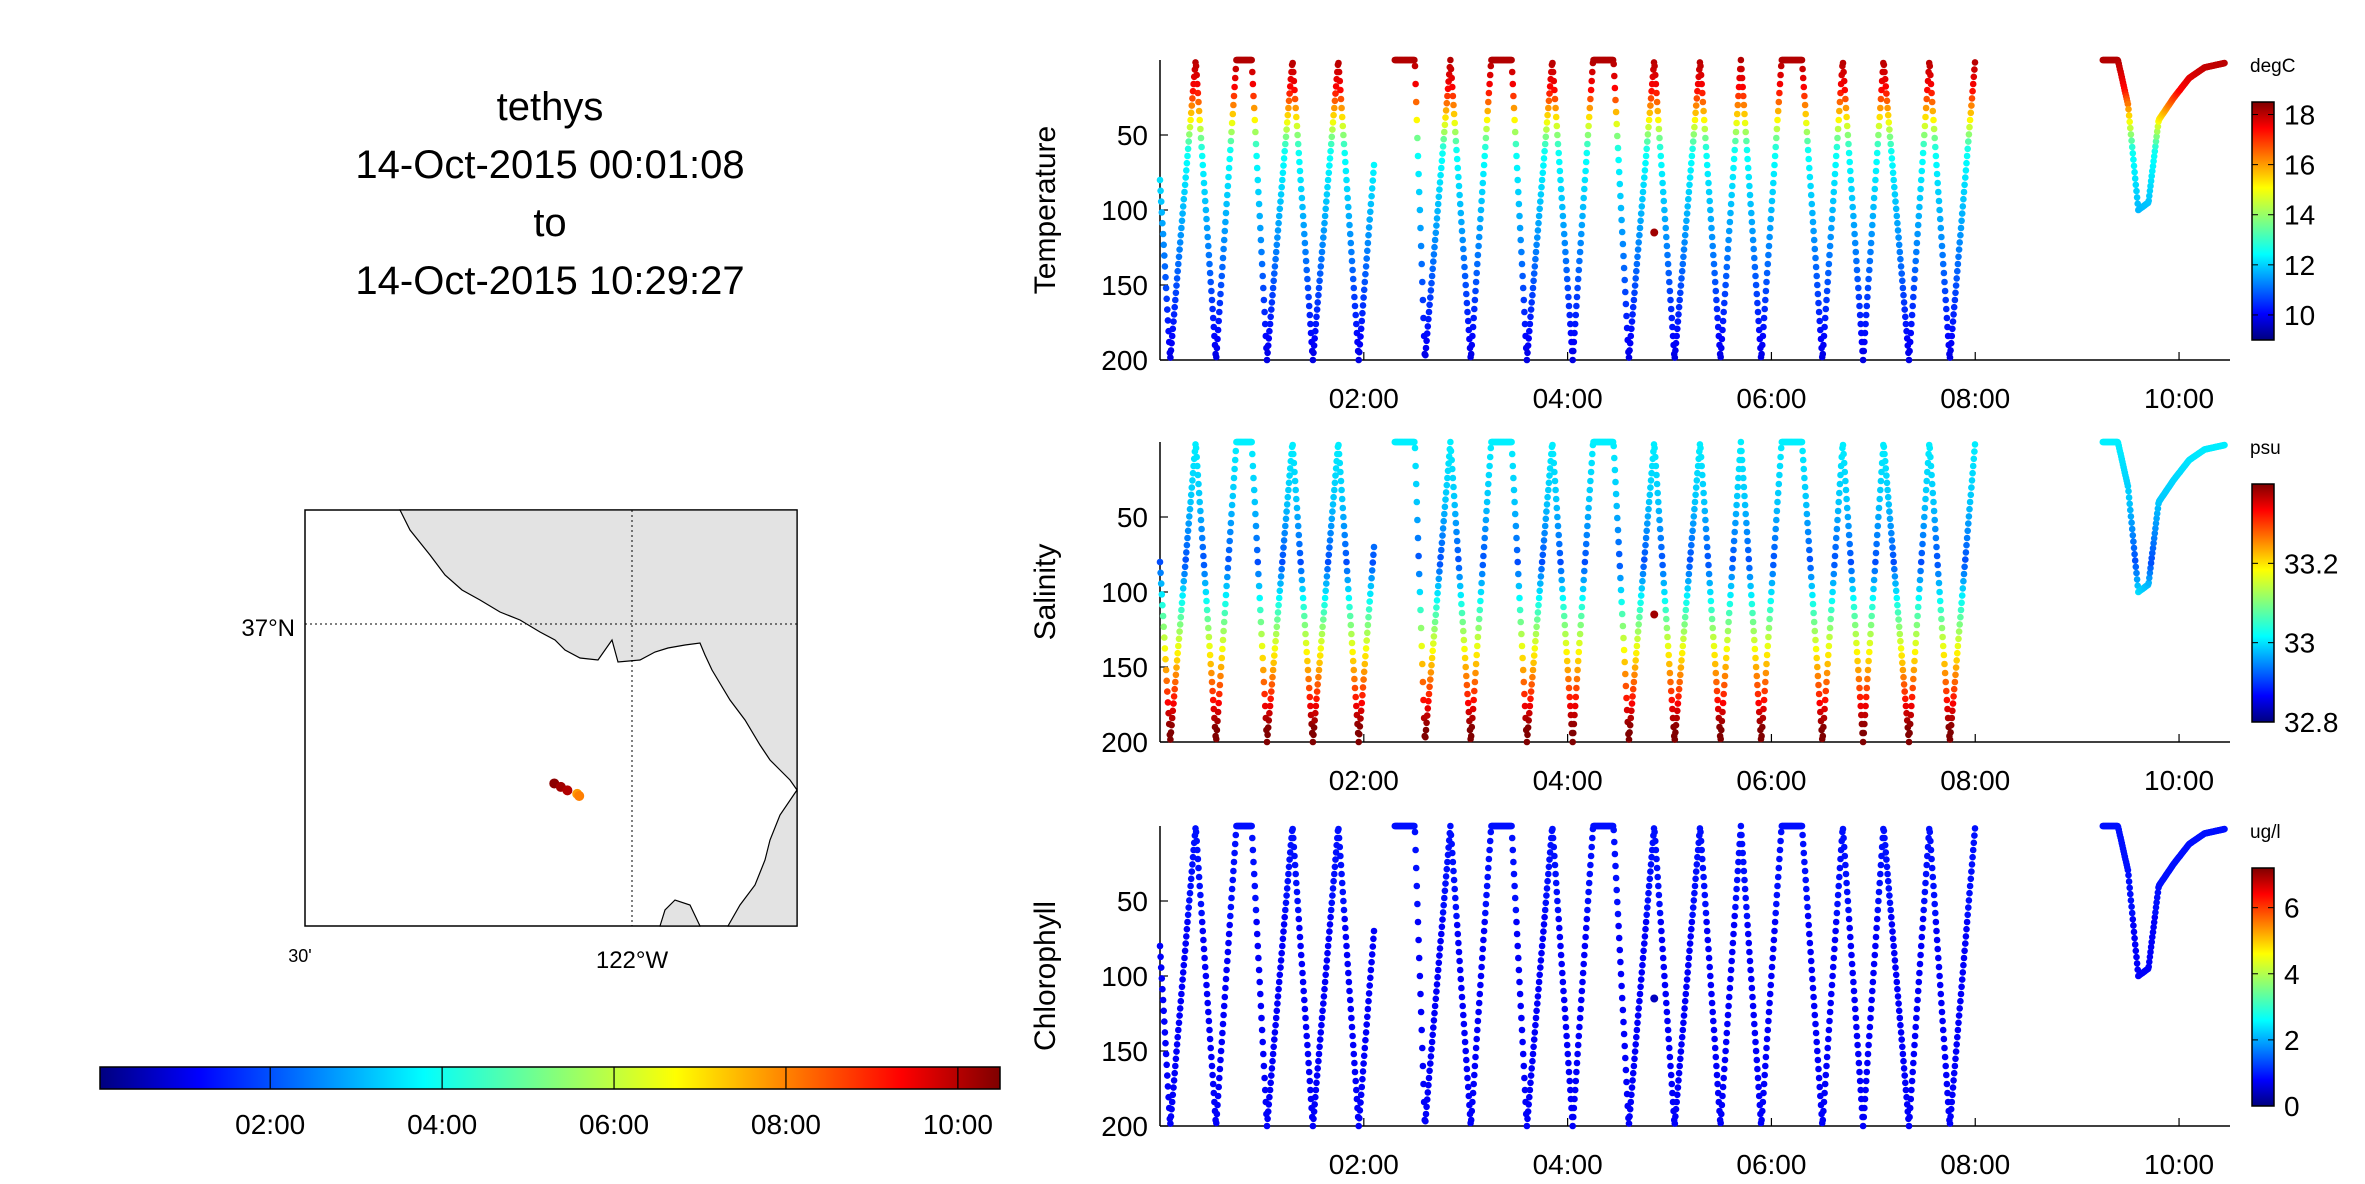 This screenshot has height=1184, width=2365. Describe the element at coordinates (1568, 780) in the screenshot. I see `x-tick-label: 04:00` at that location.